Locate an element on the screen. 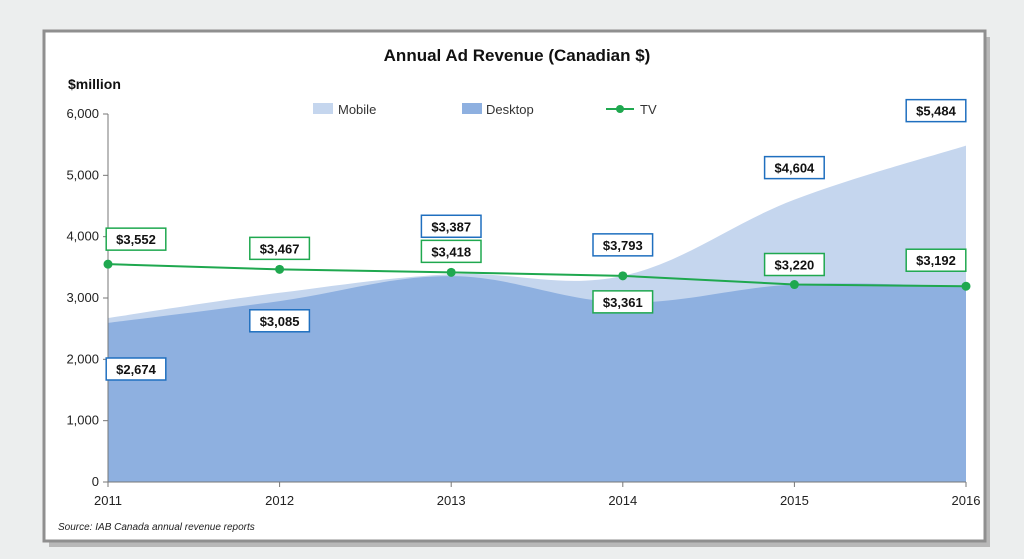 This screenshot has width=1024, height=559. tv-value-label: $3,192 is located at coordinates (936, 260).